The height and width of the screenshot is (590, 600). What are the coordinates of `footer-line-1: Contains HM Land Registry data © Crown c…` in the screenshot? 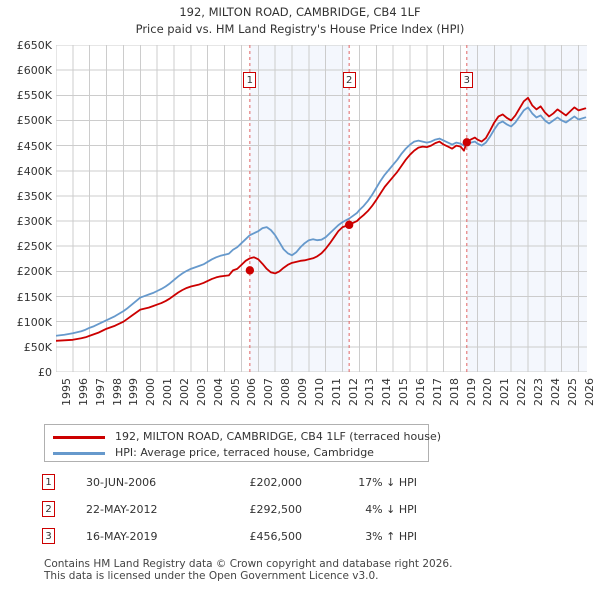 It's located at (248, 564).